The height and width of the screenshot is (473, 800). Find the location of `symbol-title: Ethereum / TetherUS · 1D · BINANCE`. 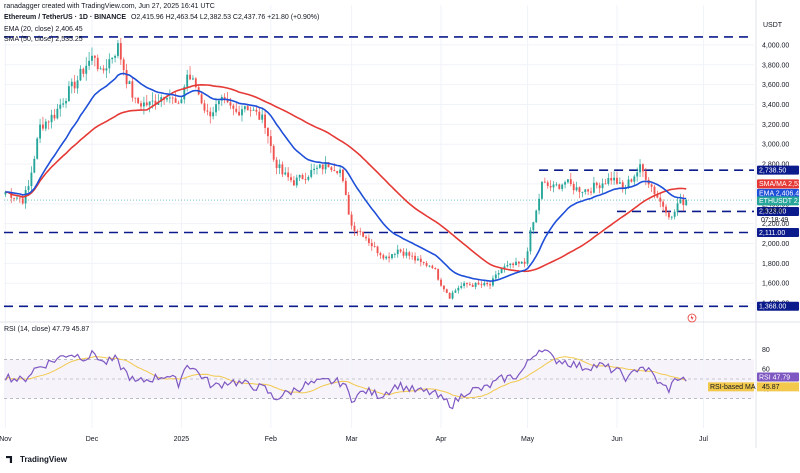

symbol-title: Ethereum / TetherUS · 1D · BINANCE is located at coordinates (65, 17).